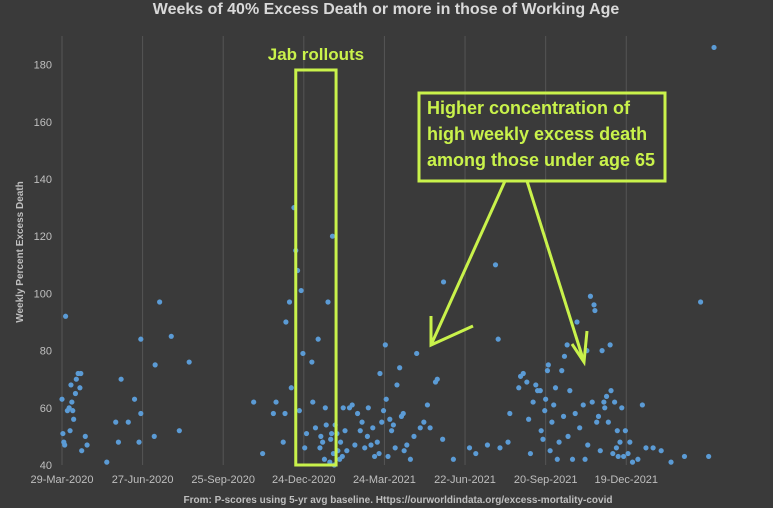  I want to click on callout-arrowhead-left, so click(451, 332).